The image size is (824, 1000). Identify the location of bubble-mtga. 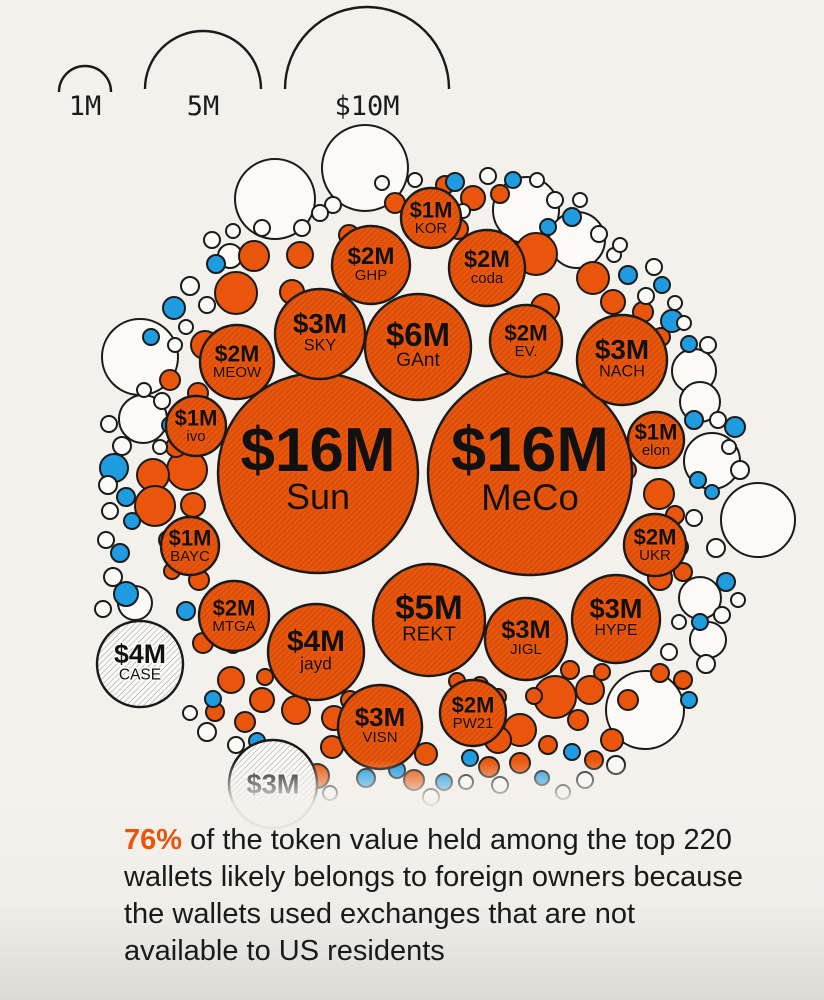
(234, 616).